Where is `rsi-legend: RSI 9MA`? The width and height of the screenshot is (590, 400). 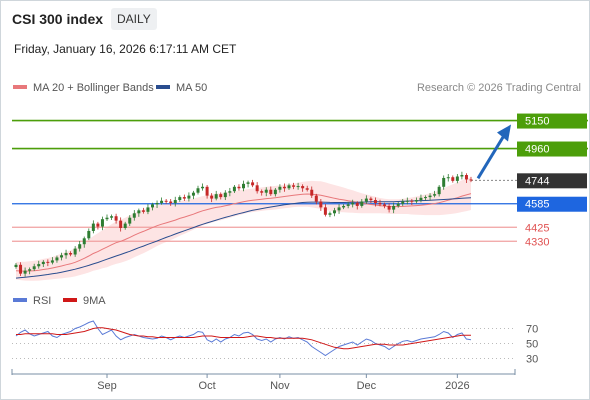 rsi-legend: RSI 9MA is located at coordinates (59, 301).